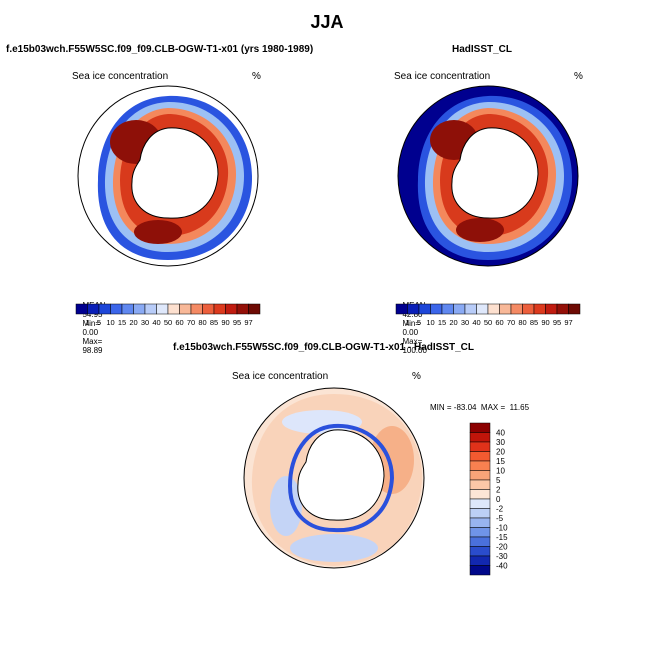 The width and height of the screenshot is (654, 655). I want to click on panel-1-variable: Sea ice concentration, so click(120, 76).